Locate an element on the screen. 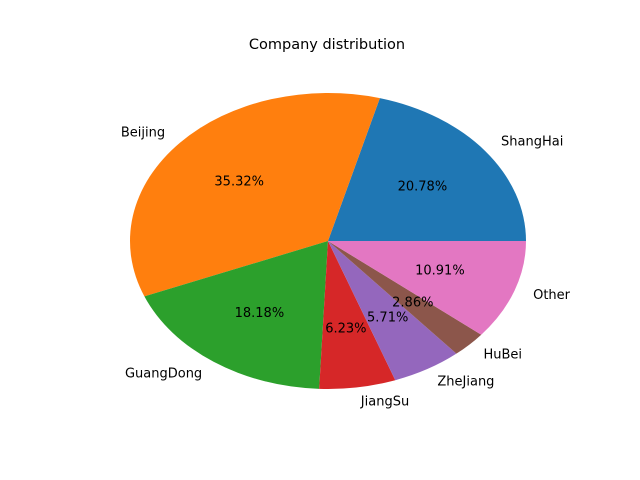 This screenshot has height=480, width=640. slice-label-shanghai: ShangHai is located at coordinates (532, 142).